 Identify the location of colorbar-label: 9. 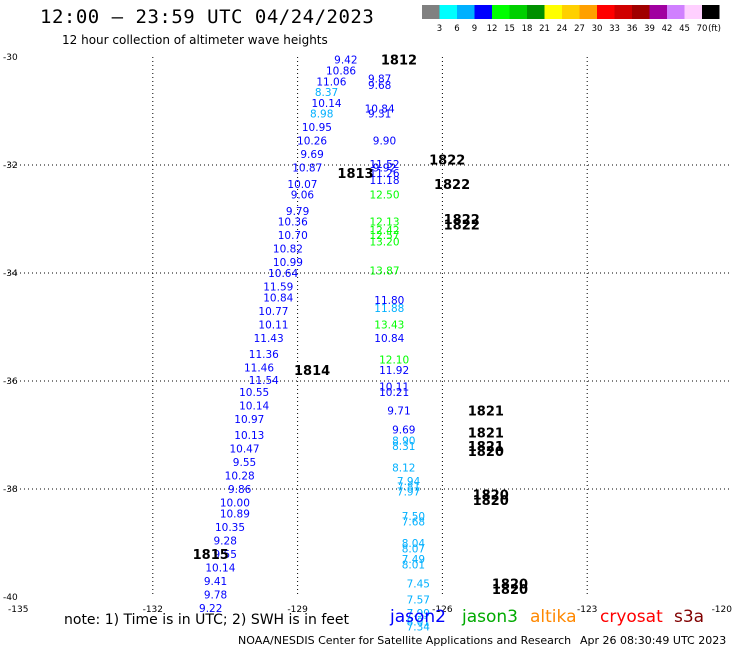
(474, 29).